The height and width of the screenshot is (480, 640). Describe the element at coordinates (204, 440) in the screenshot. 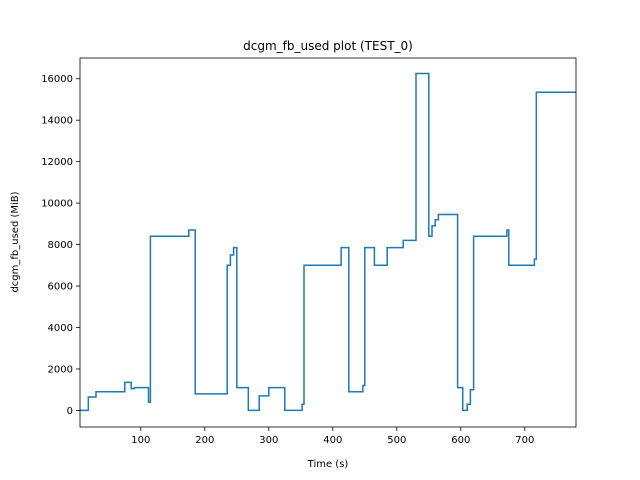

I see `x-tick-label: 200` at that location.